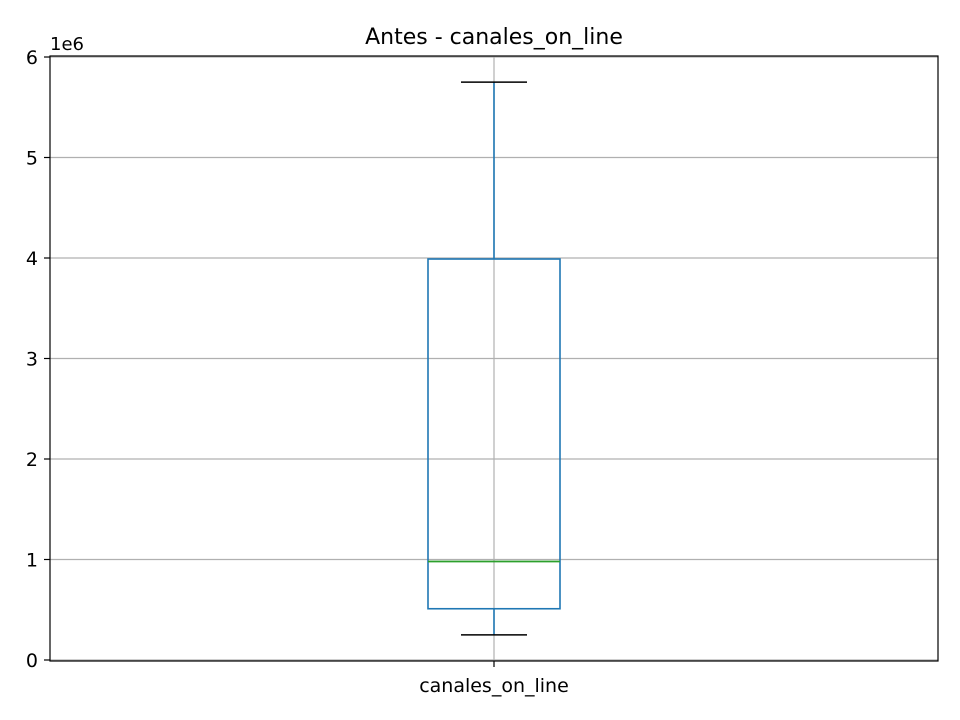  What do you see at coordinates (494, 686) in the screenshot?
I see `x-tick-label: canales_on_line` at bounding box center [494, 686].